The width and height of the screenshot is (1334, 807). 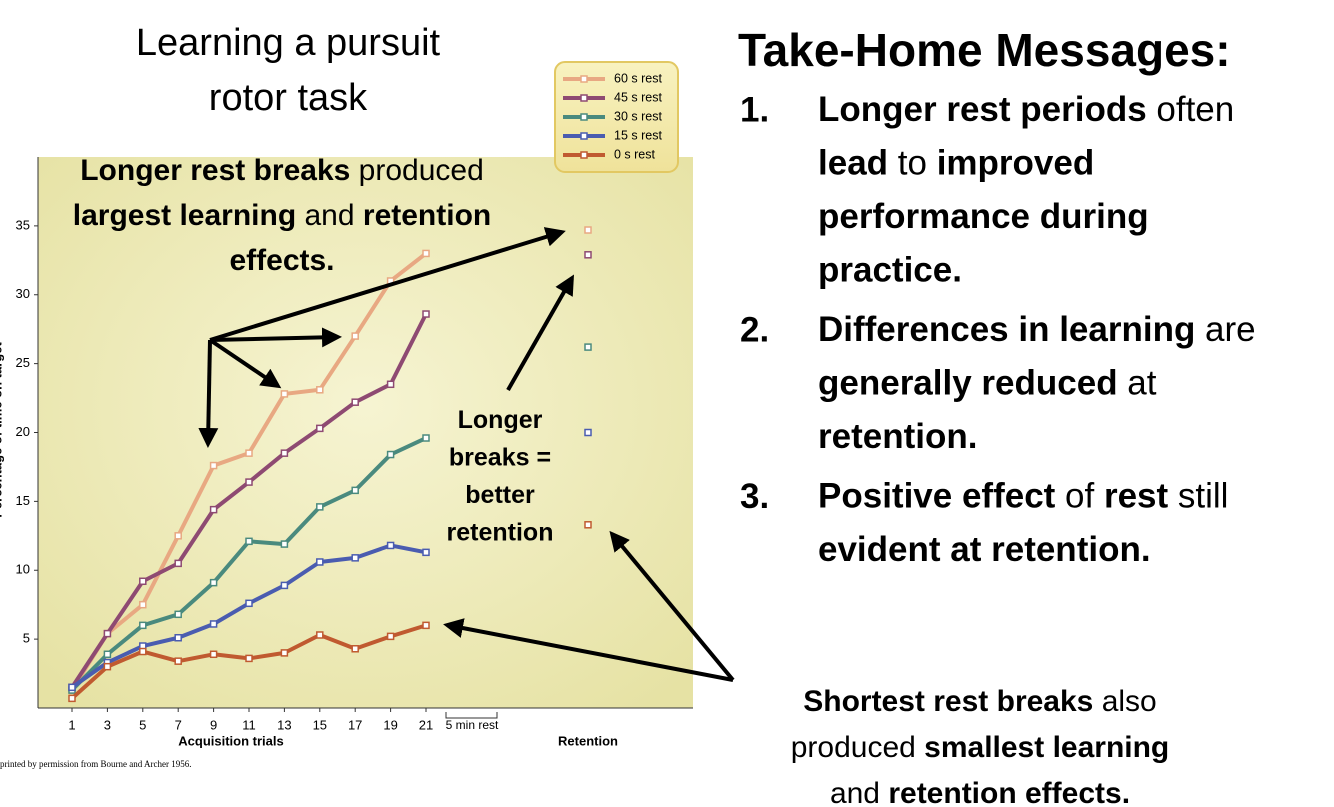 What do you see at coordinates (912, 163) in the screenshot?
I see `text-run: to` at bounding box center [912, 163].